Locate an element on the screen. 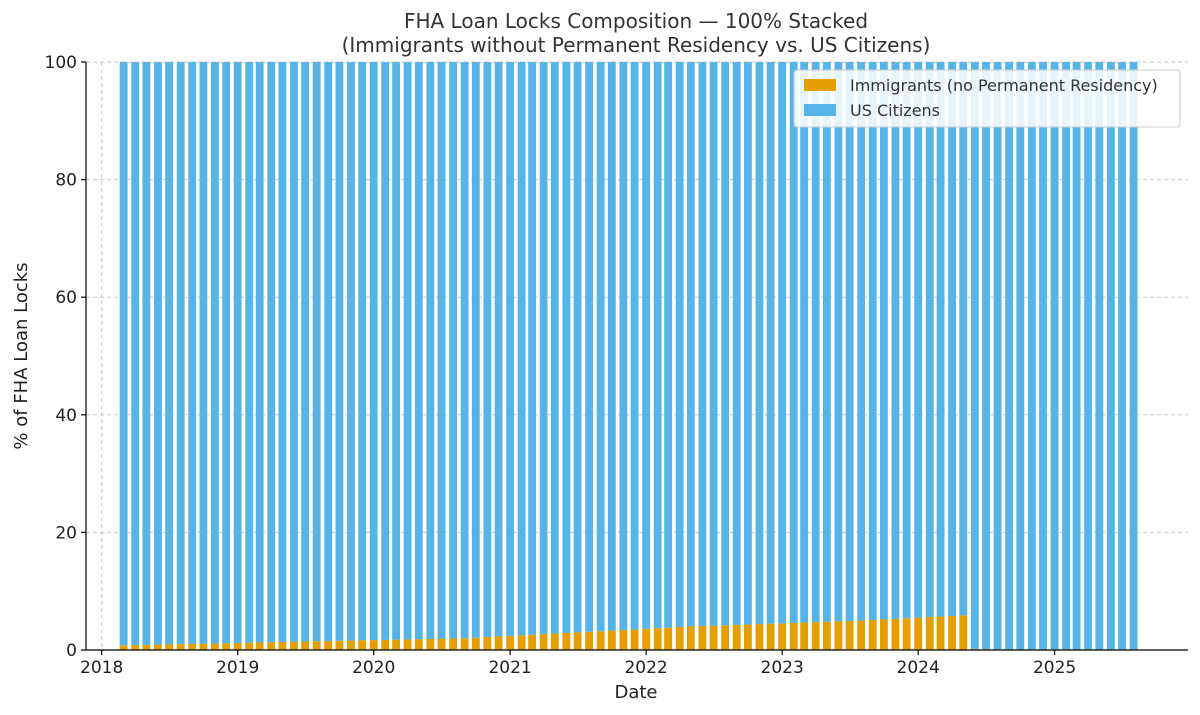 The height and width of the screenshot is (715, 1200). legend-box is located at coordinates (987, 98).